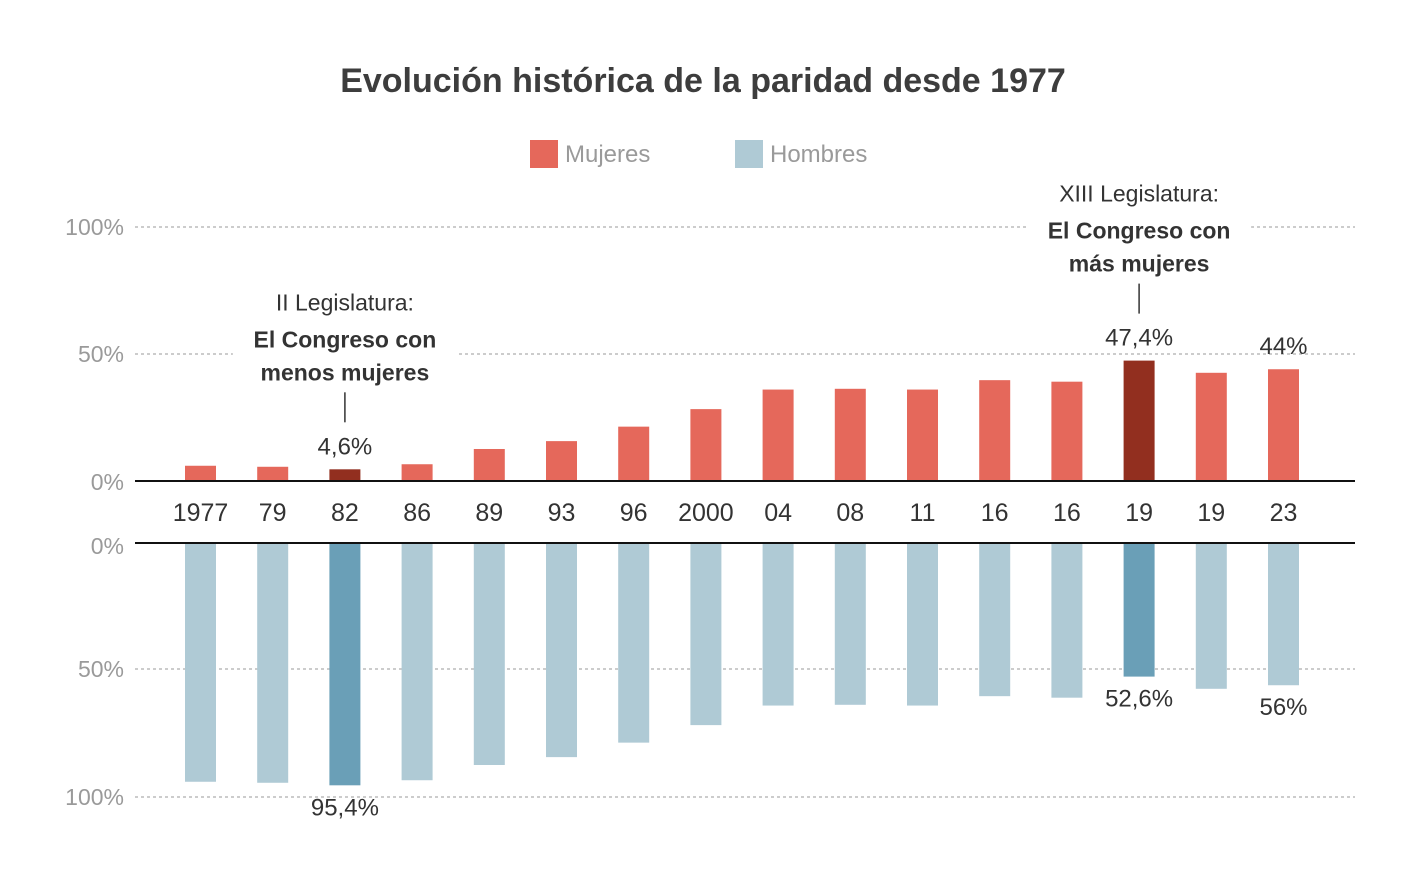  I want to click on ytick-bottom-0: 0%, so click(107, 546).